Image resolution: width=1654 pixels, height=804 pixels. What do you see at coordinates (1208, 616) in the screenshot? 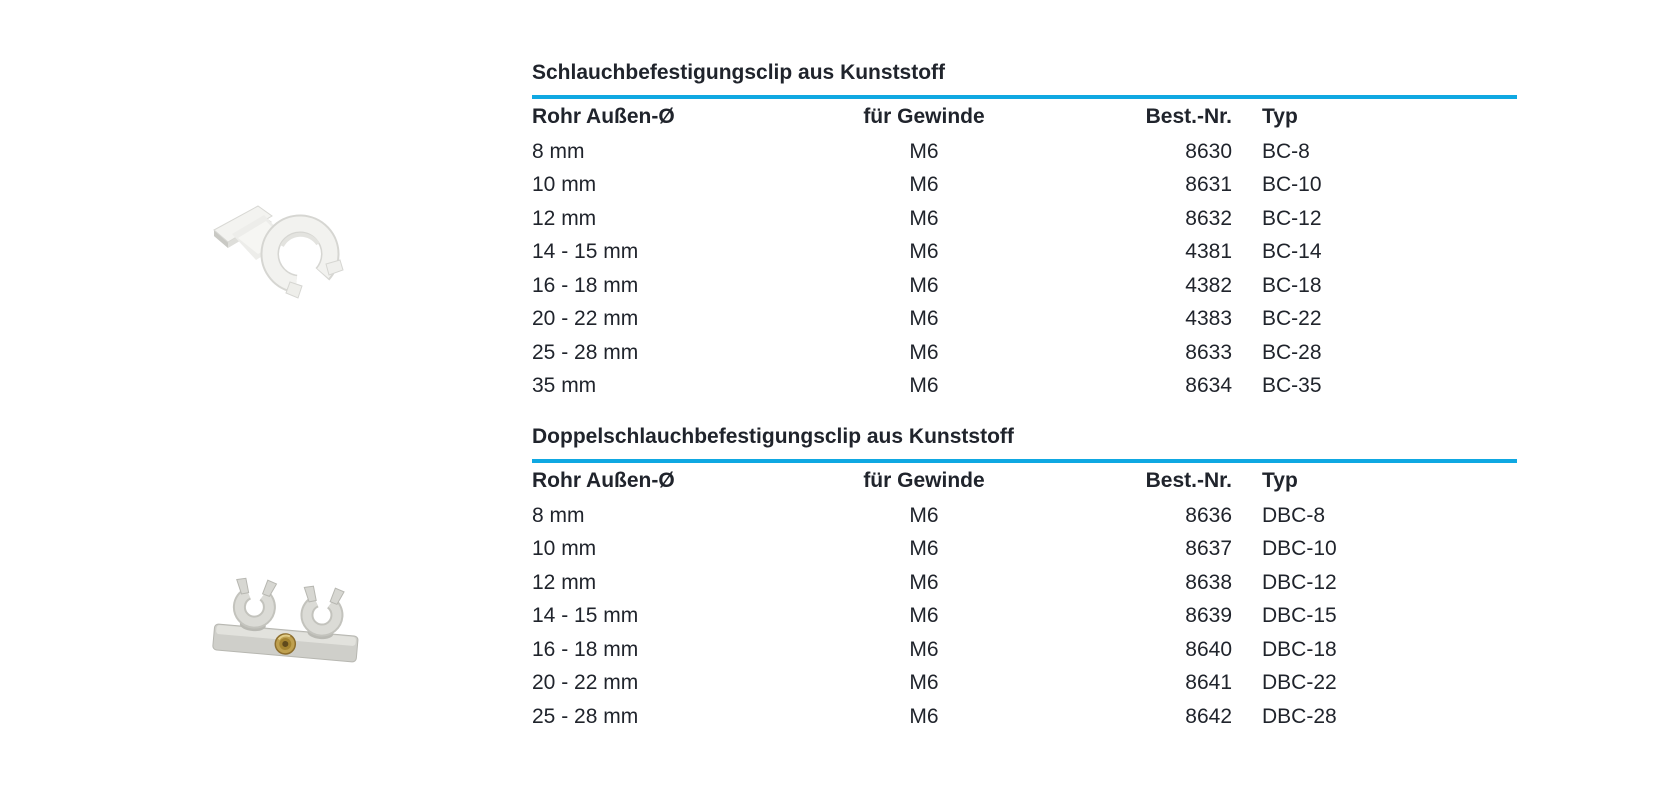
I see `cell-order-number: 8639` at bounding box center [1208, 616].